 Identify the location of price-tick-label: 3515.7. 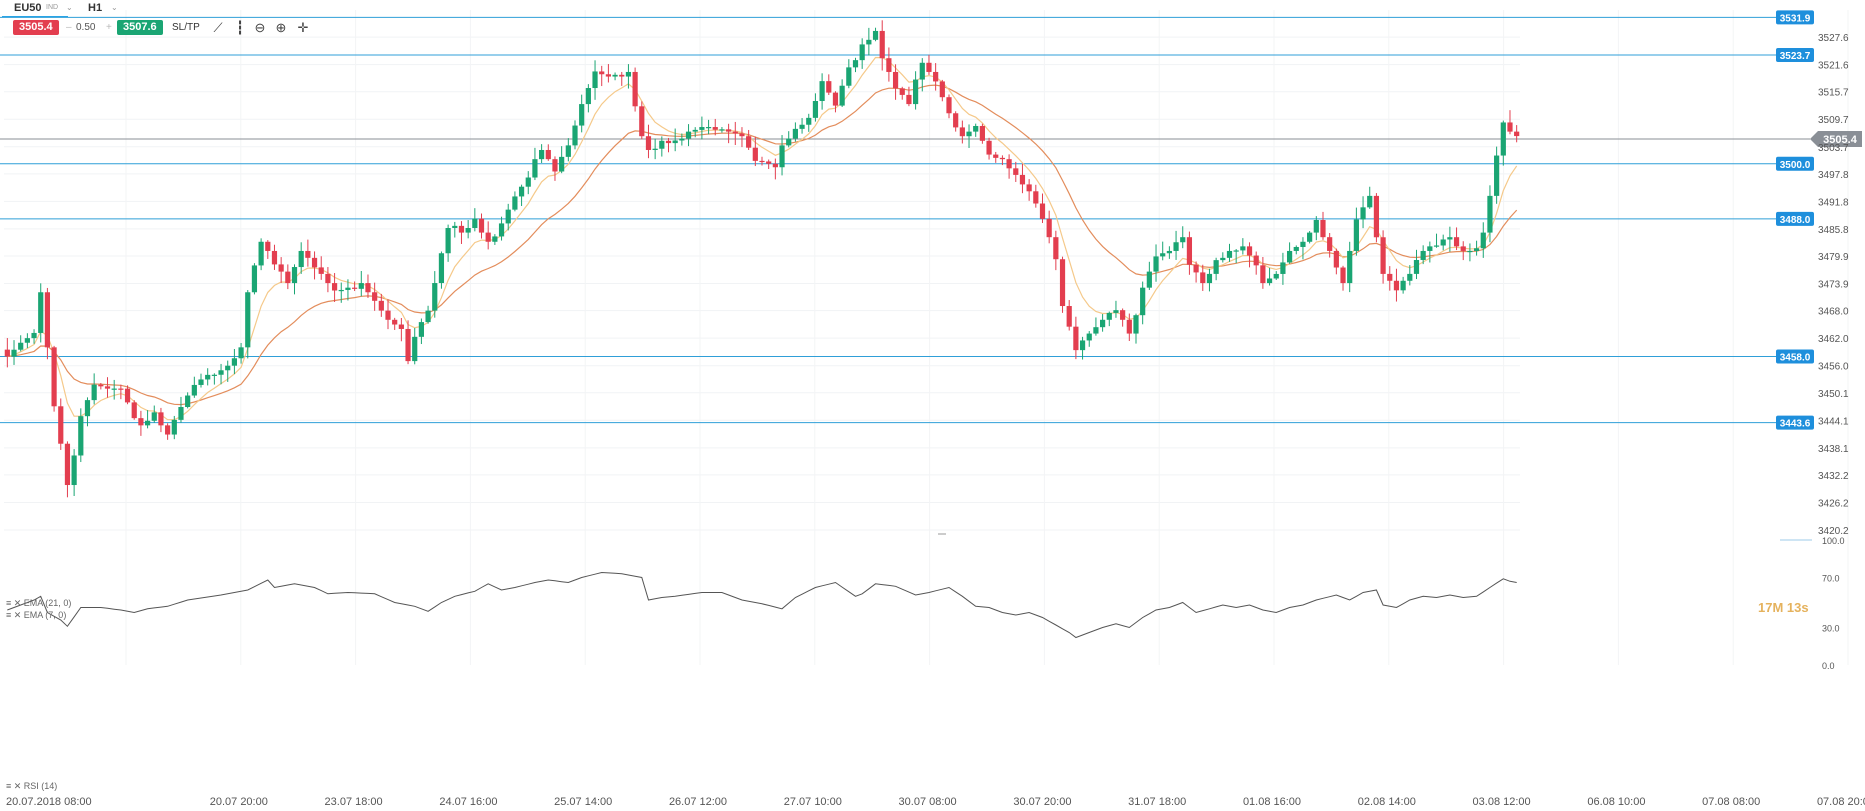
(1833, 93).